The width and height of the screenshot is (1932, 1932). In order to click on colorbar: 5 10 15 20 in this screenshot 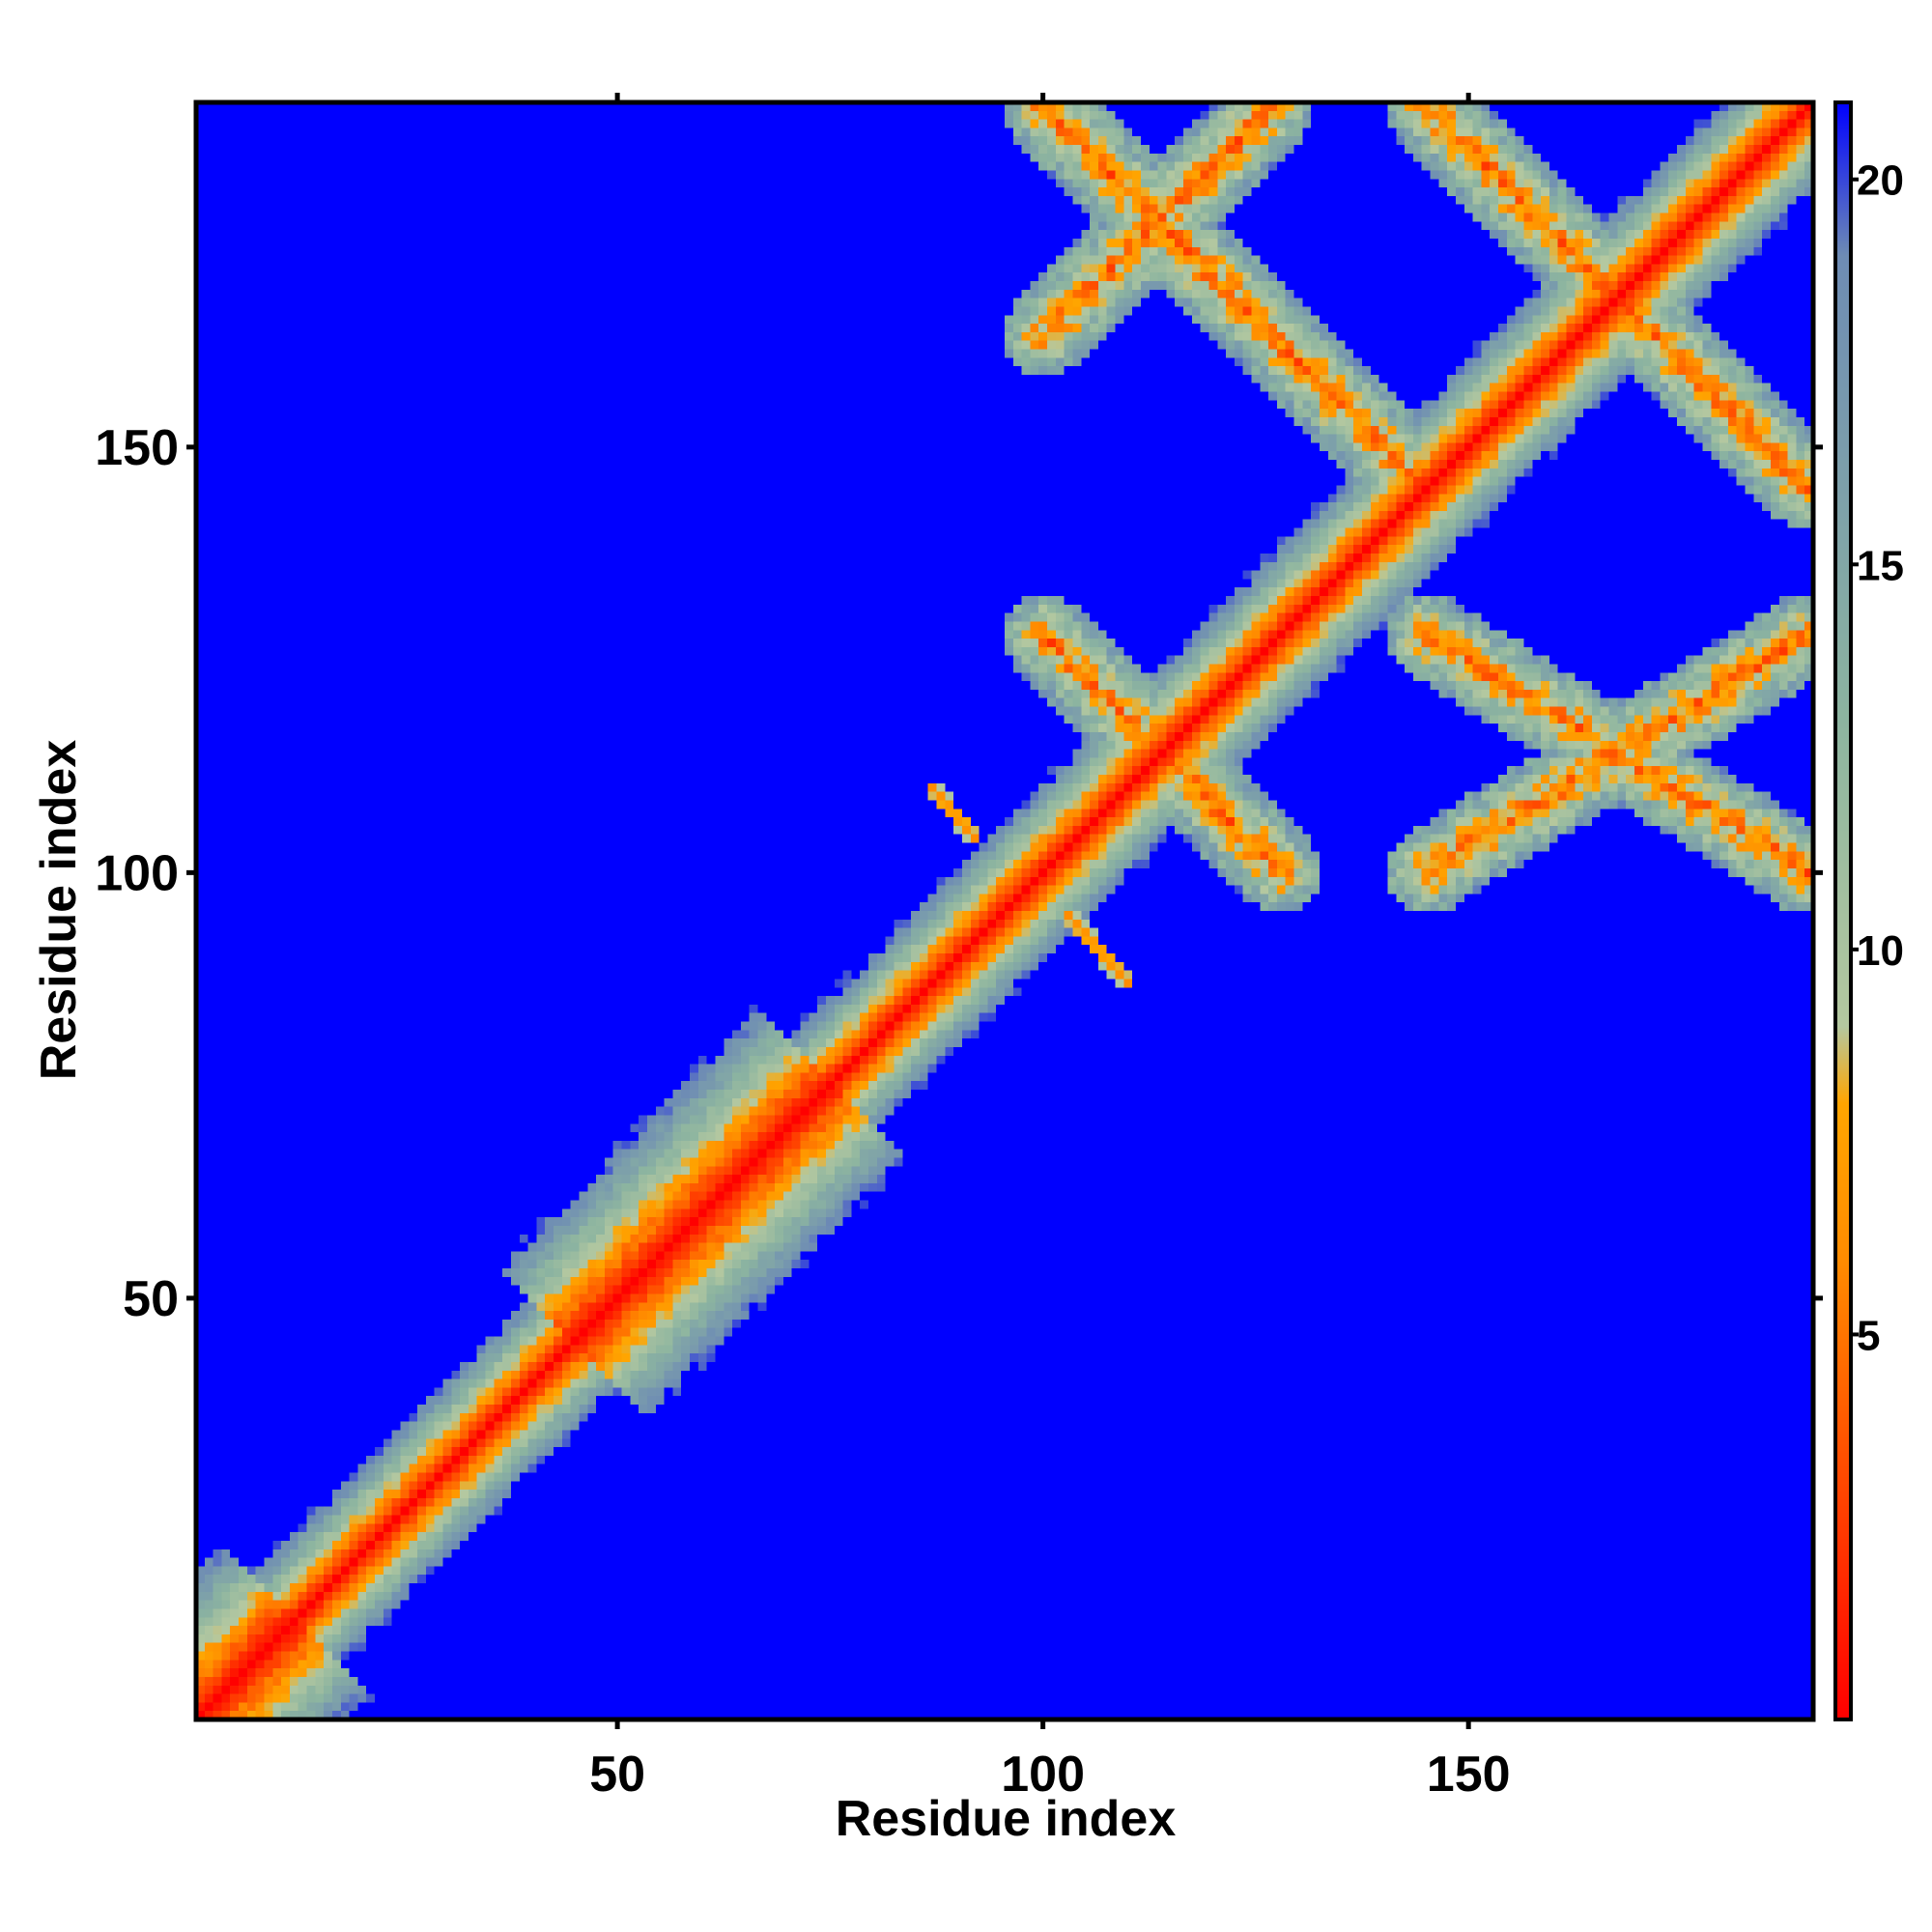, I will do `click(1868, 910)`.